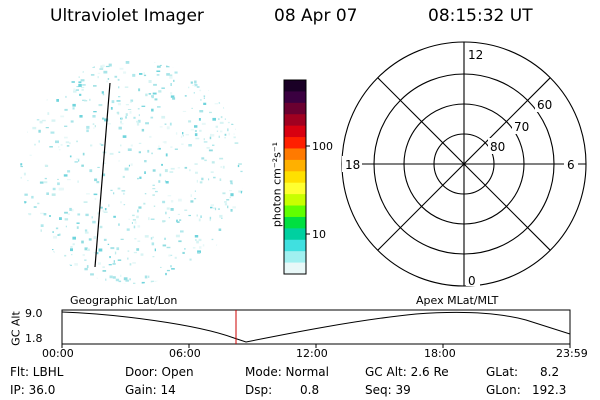  I want to click on mlt-label-0: 0, so click(472, 281).